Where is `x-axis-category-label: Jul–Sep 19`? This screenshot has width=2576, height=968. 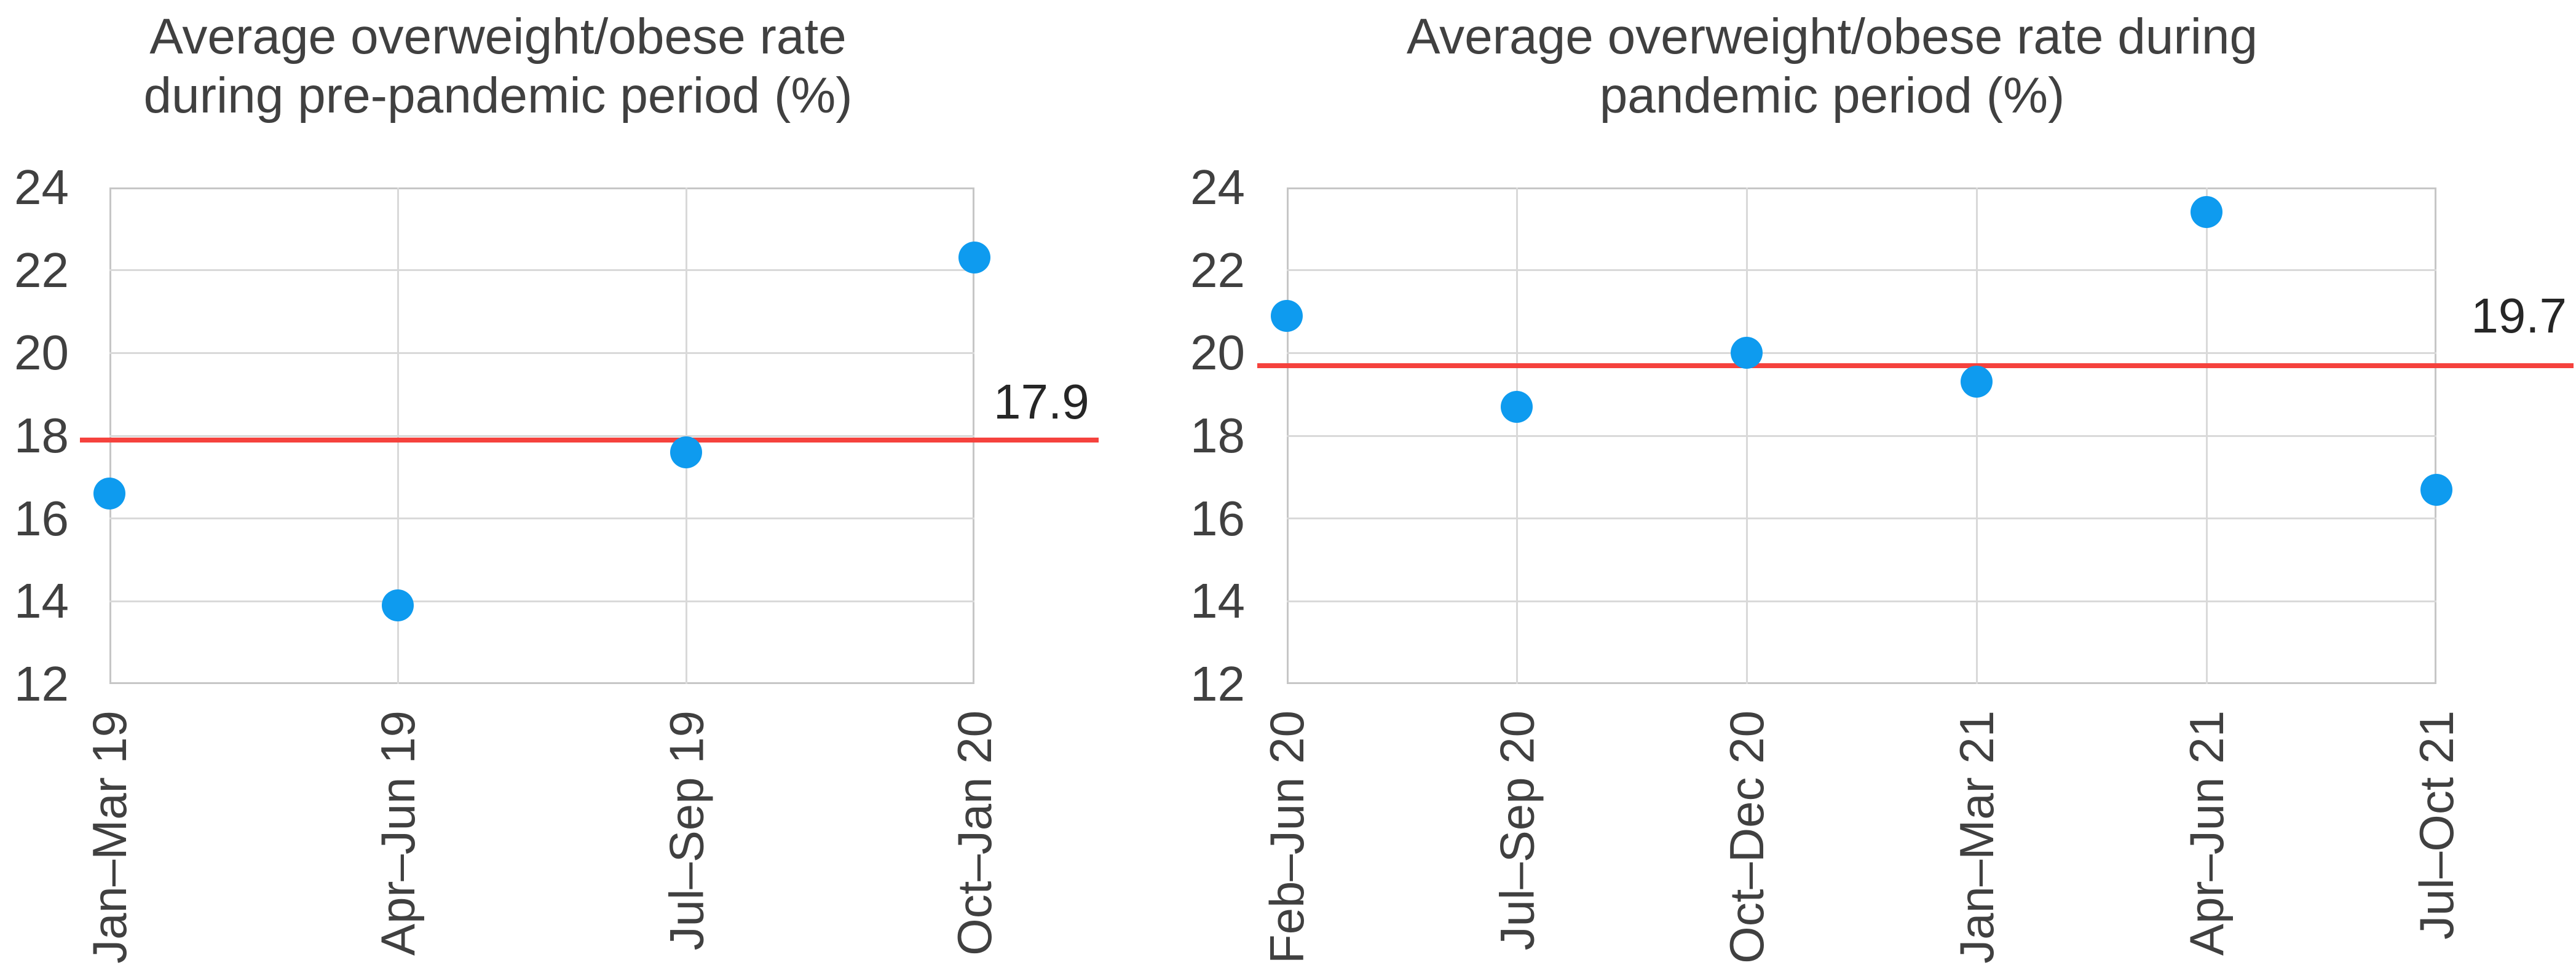 x-axis-category-label: Jul–Sep 19 is located at coordinates (686, 830).